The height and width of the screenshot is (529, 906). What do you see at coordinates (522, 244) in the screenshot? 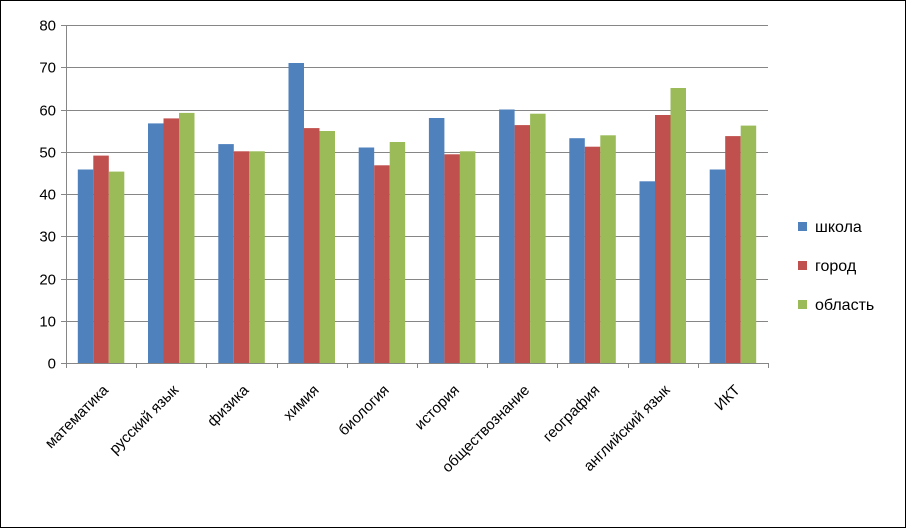
I see `bar-город-6` at bounding box center [522, 244].